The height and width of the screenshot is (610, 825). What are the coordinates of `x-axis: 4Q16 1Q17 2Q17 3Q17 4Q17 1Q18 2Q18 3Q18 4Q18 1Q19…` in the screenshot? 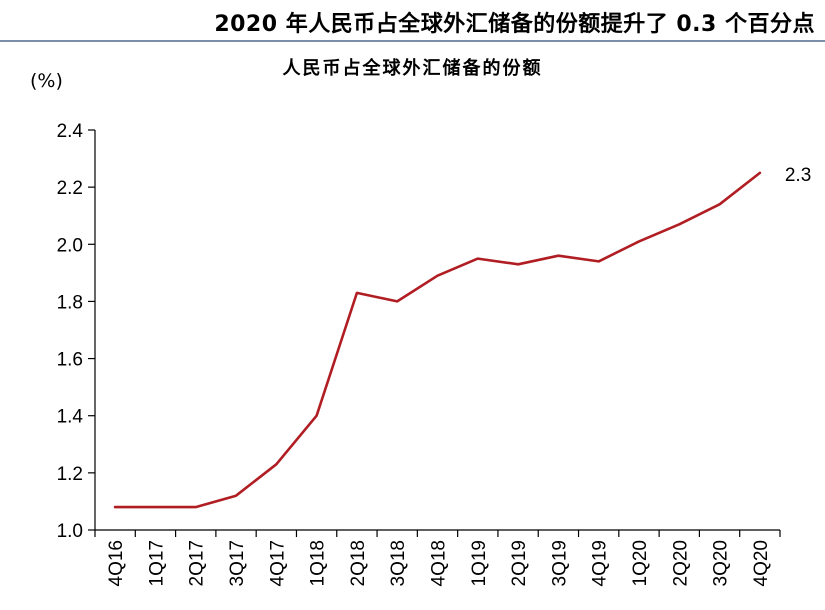 It's located at (437, 557).